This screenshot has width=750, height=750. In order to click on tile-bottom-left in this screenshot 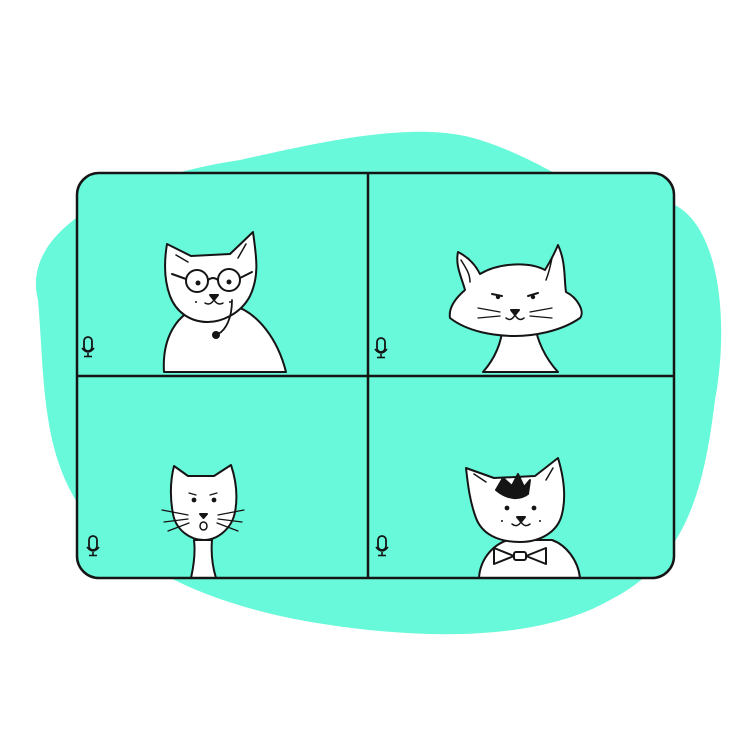, I will do `click(165, 521)`.